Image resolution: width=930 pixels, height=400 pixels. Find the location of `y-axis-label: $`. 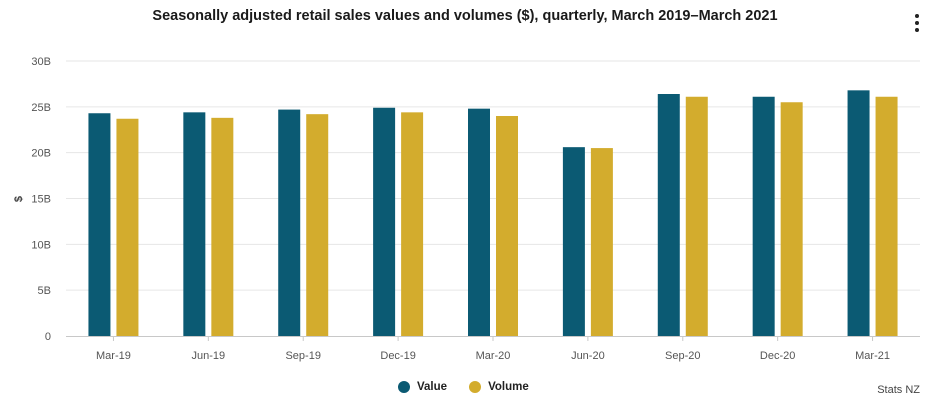

y-axis-label: $ is located at coordinates (19, 199).